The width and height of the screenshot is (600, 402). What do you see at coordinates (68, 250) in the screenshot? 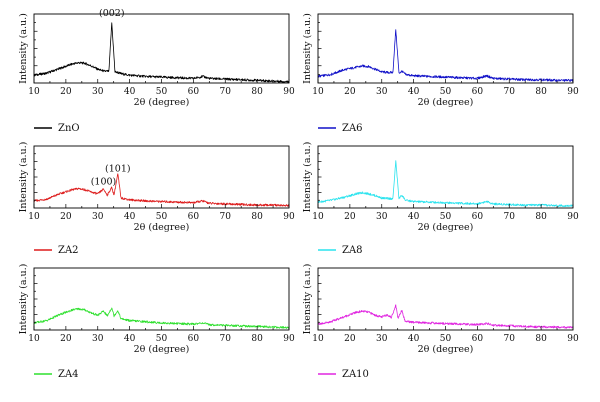
I see `legend-label: ZA2` at bounding box center [68, 250].